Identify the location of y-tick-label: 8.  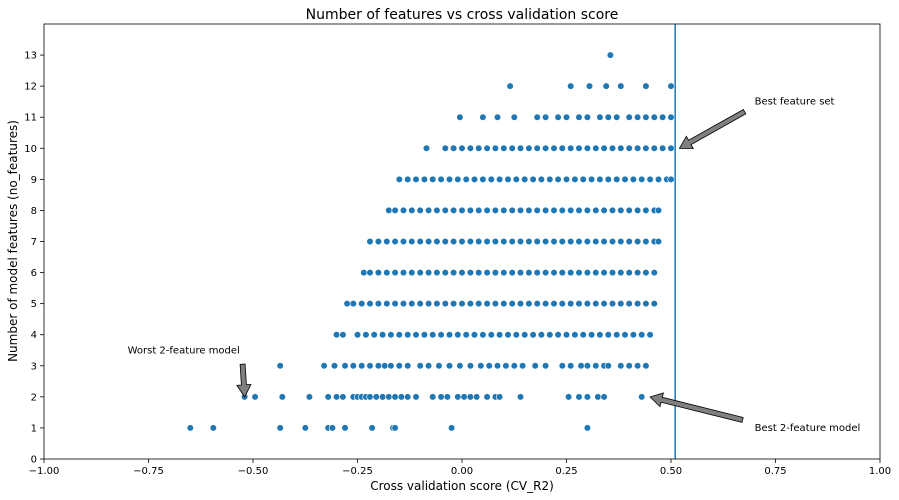
(34, 211).